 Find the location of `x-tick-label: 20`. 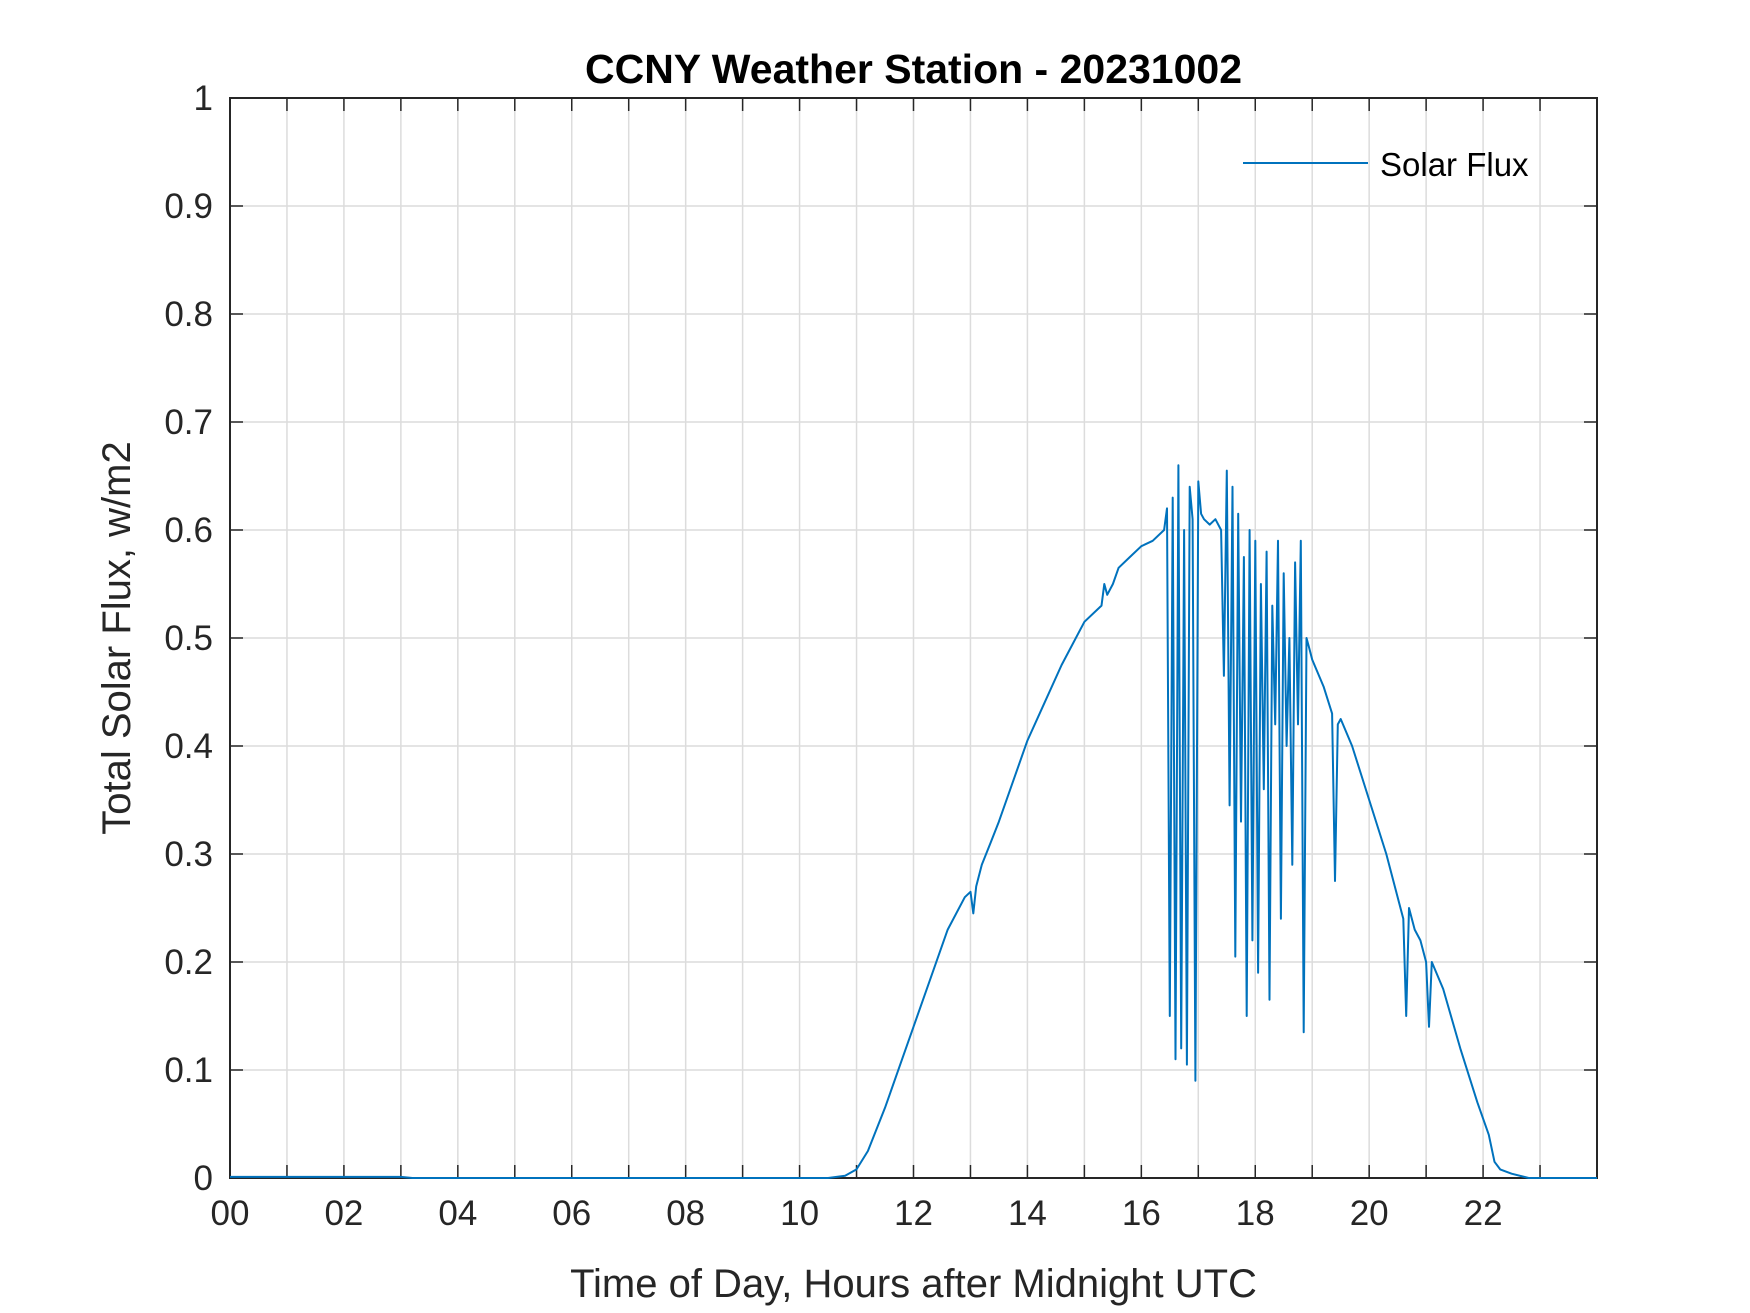

x-tick-label: 20 is located at coordinates (1369, 1213).